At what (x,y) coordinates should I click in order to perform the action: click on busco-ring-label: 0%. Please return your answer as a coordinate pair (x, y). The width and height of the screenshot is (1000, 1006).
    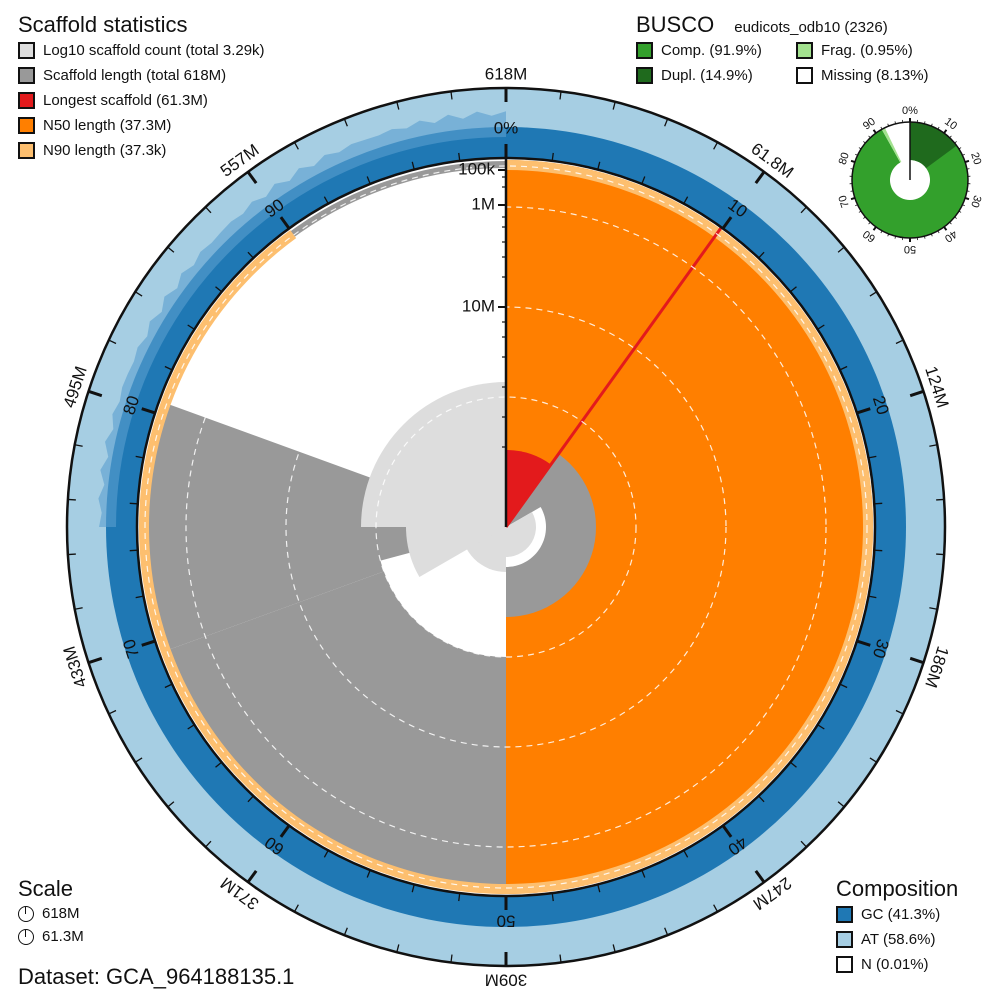
    Looking at the image, I should click on (910, 111).